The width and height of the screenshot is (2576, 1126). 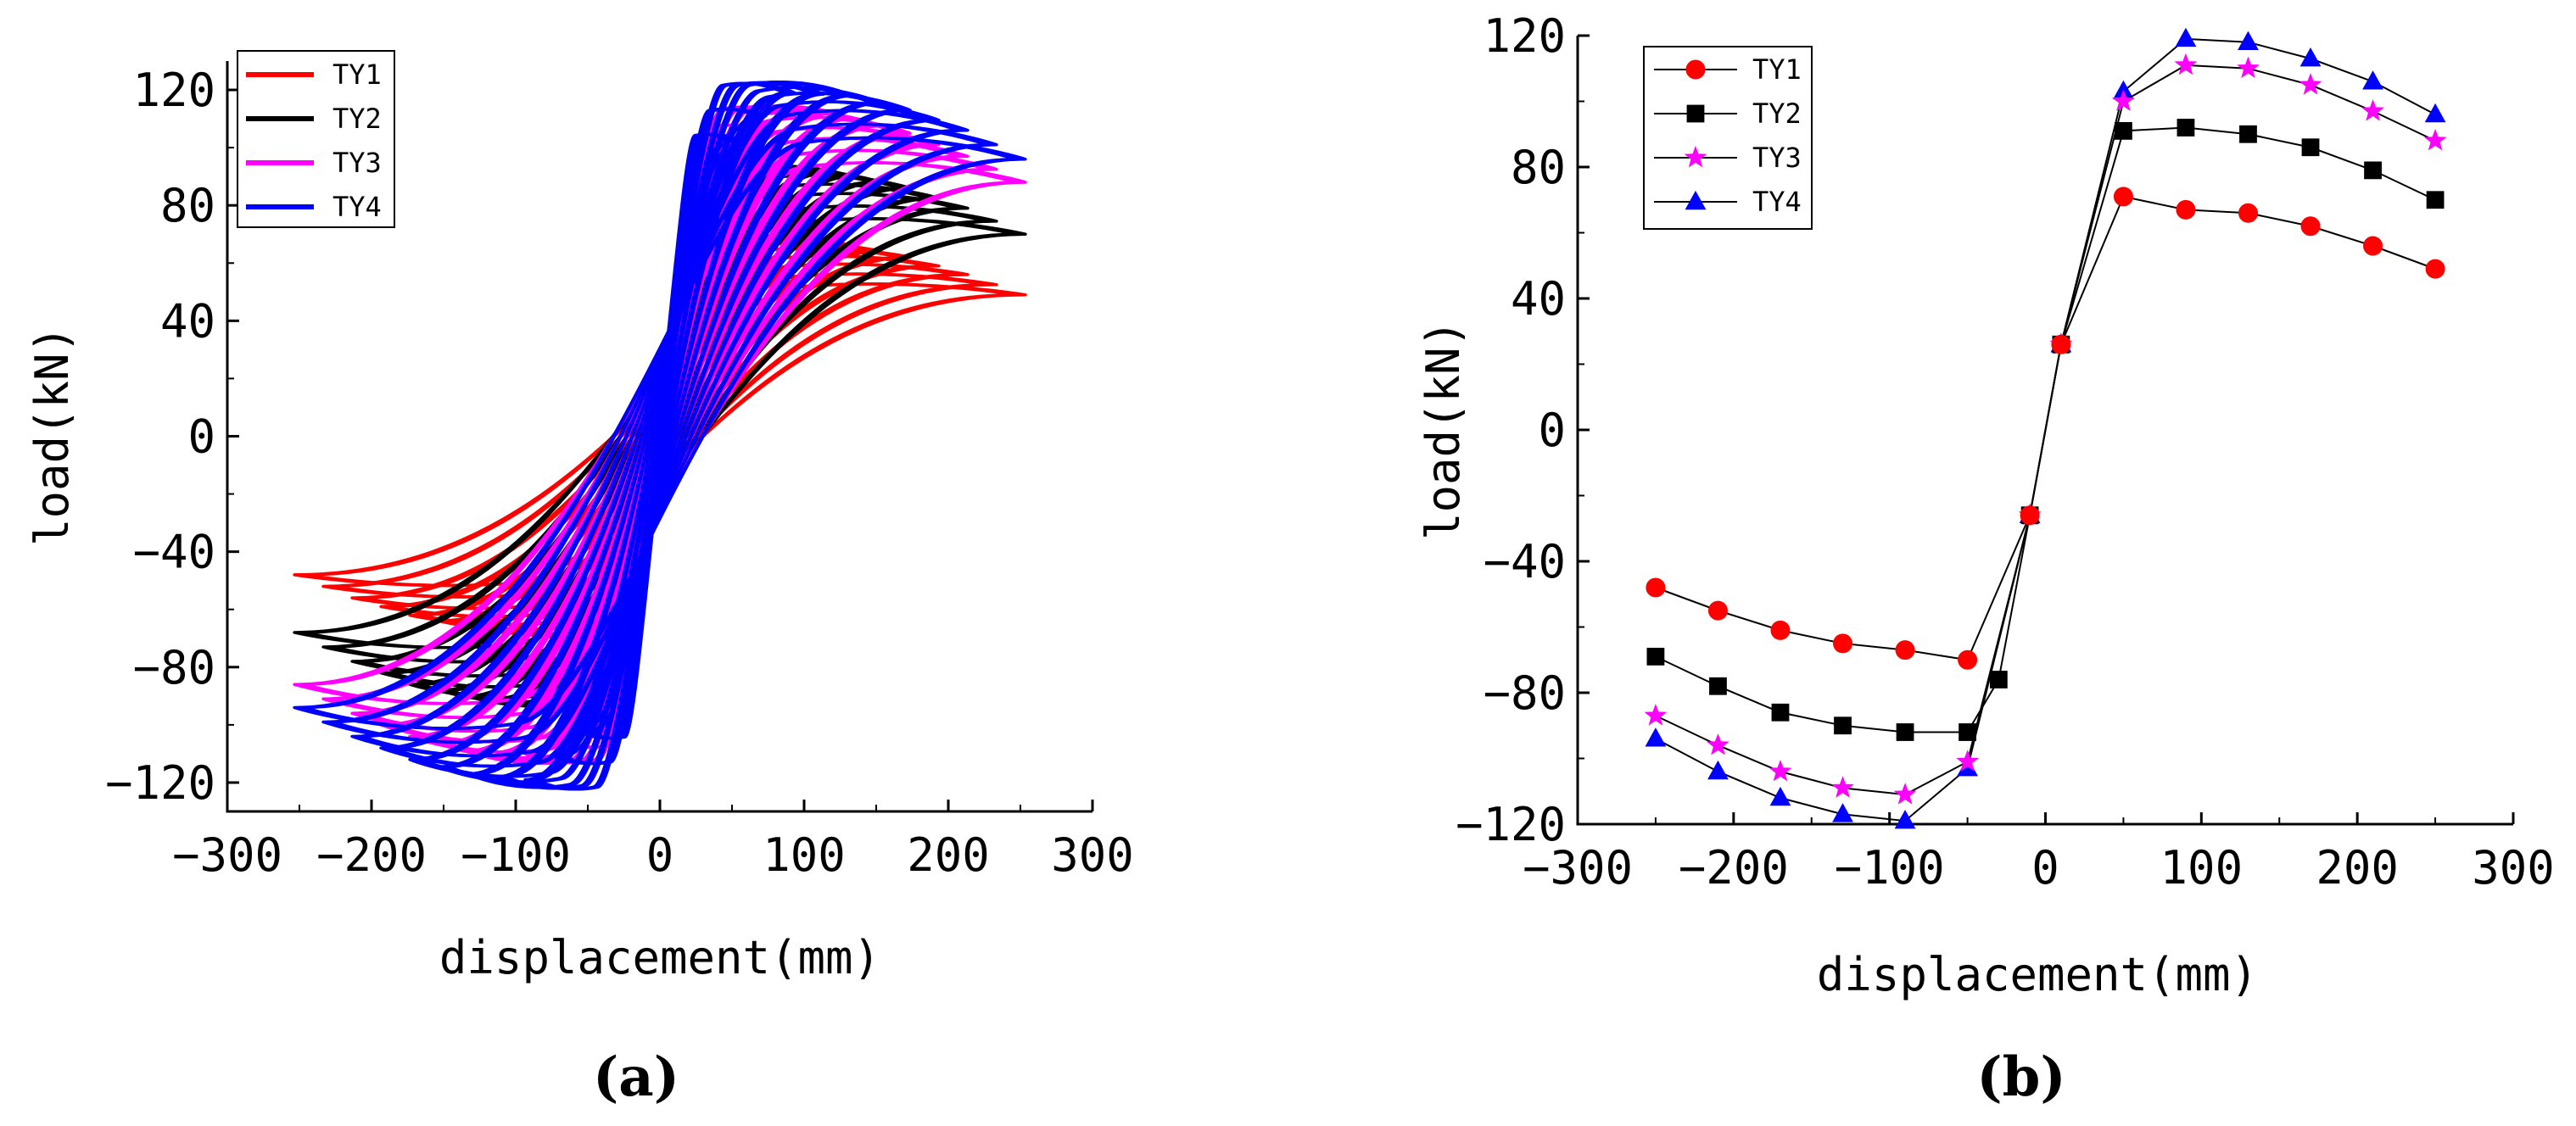 I want to click on chart-b-x-ticks: −300 −200 −100 0 100 200 300, so click(x=2039, y=853).